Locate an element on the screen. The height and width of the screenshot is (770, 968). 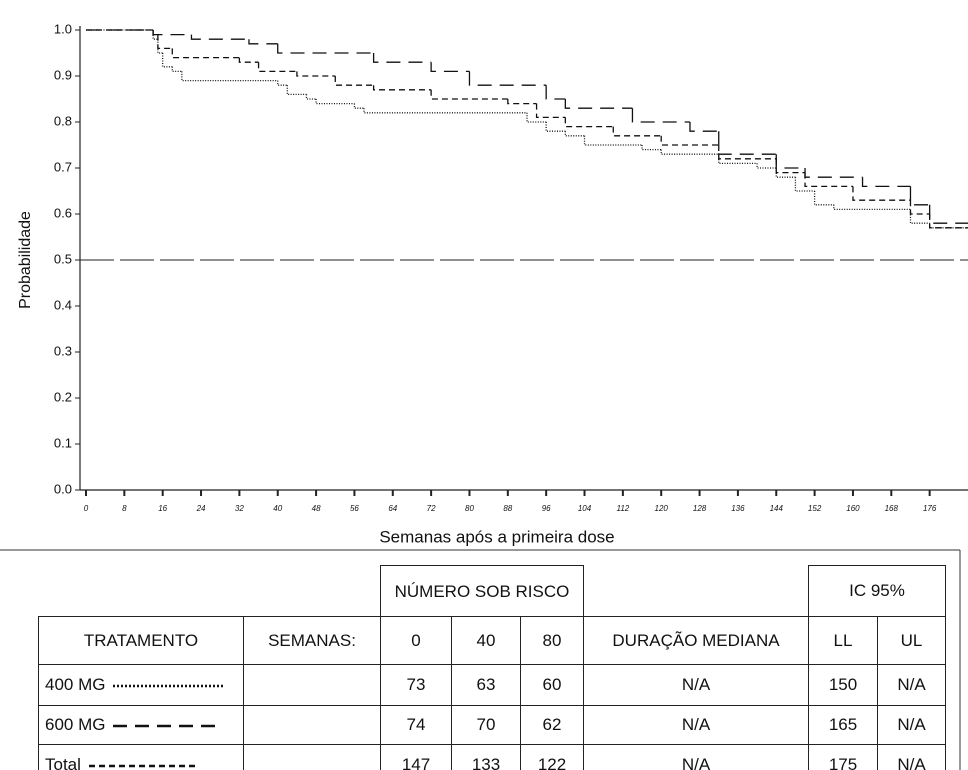
y-tick-label: 0.2 is located at coordinates (63, 396).